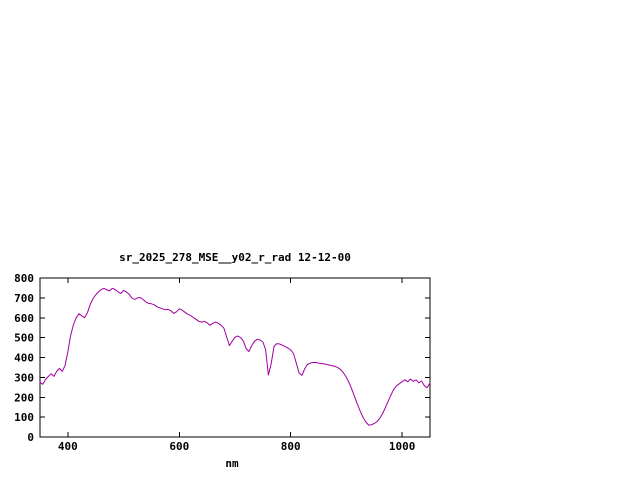 This screenshot has width=640, height=480. I want to click on y-tick-label: 400, so click(24, 358).